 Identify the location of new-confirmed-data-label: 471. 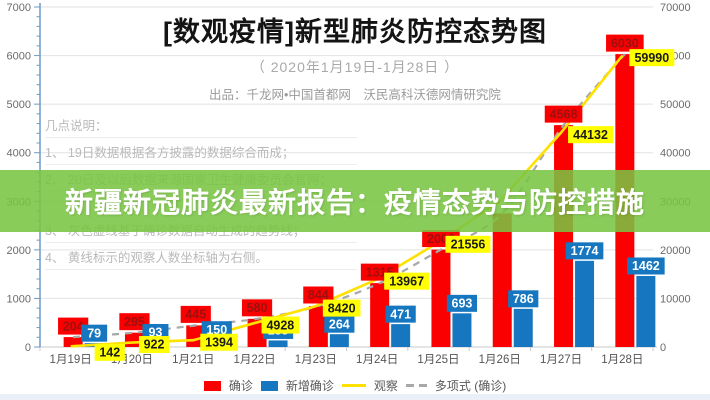
(400, 314).